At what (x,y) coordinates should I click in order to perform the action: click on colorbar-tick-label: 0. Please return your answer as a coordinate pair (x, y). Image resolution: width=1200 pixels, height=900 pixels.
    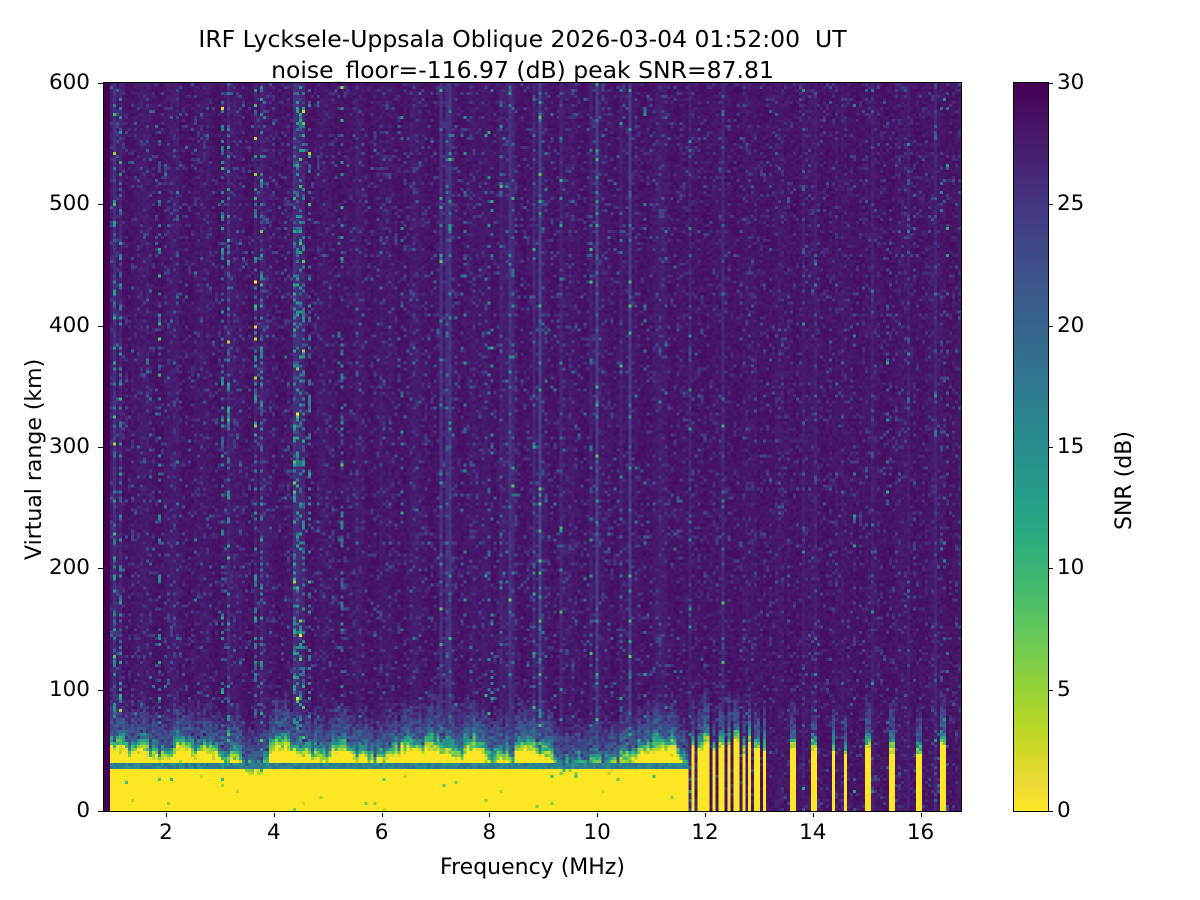
    Looking at the image, I should click on (1064, 810).